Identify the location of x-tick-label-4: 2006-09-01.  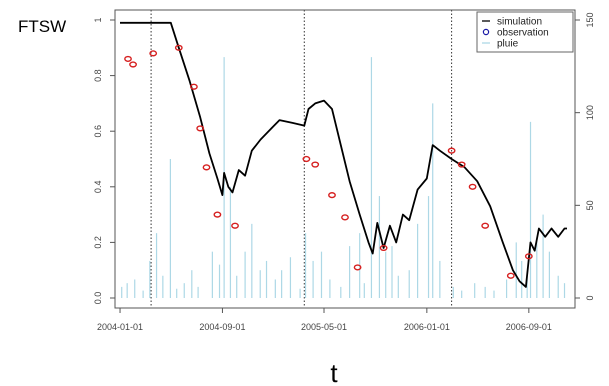
(529, 327).